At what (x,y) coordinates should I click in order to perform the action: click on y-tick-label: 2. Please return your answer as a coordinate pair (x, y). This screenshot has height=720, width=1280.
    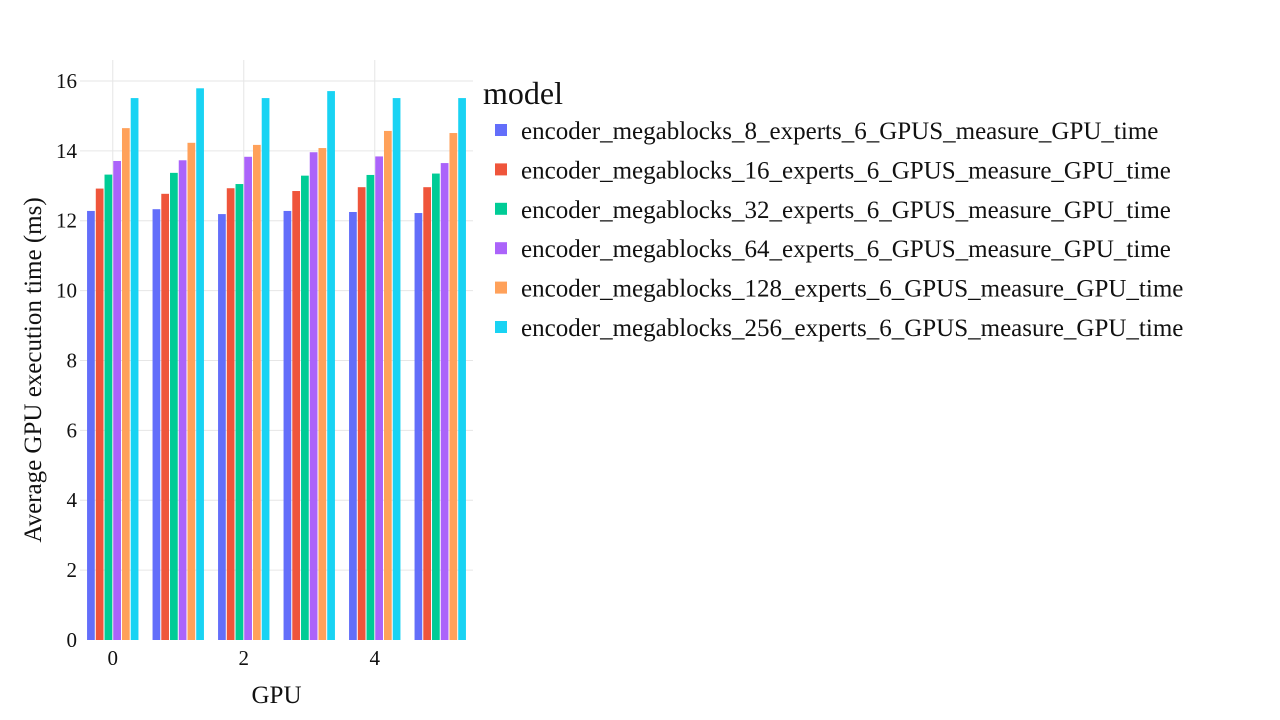
    Looking at the image, I should click on (72, 570).